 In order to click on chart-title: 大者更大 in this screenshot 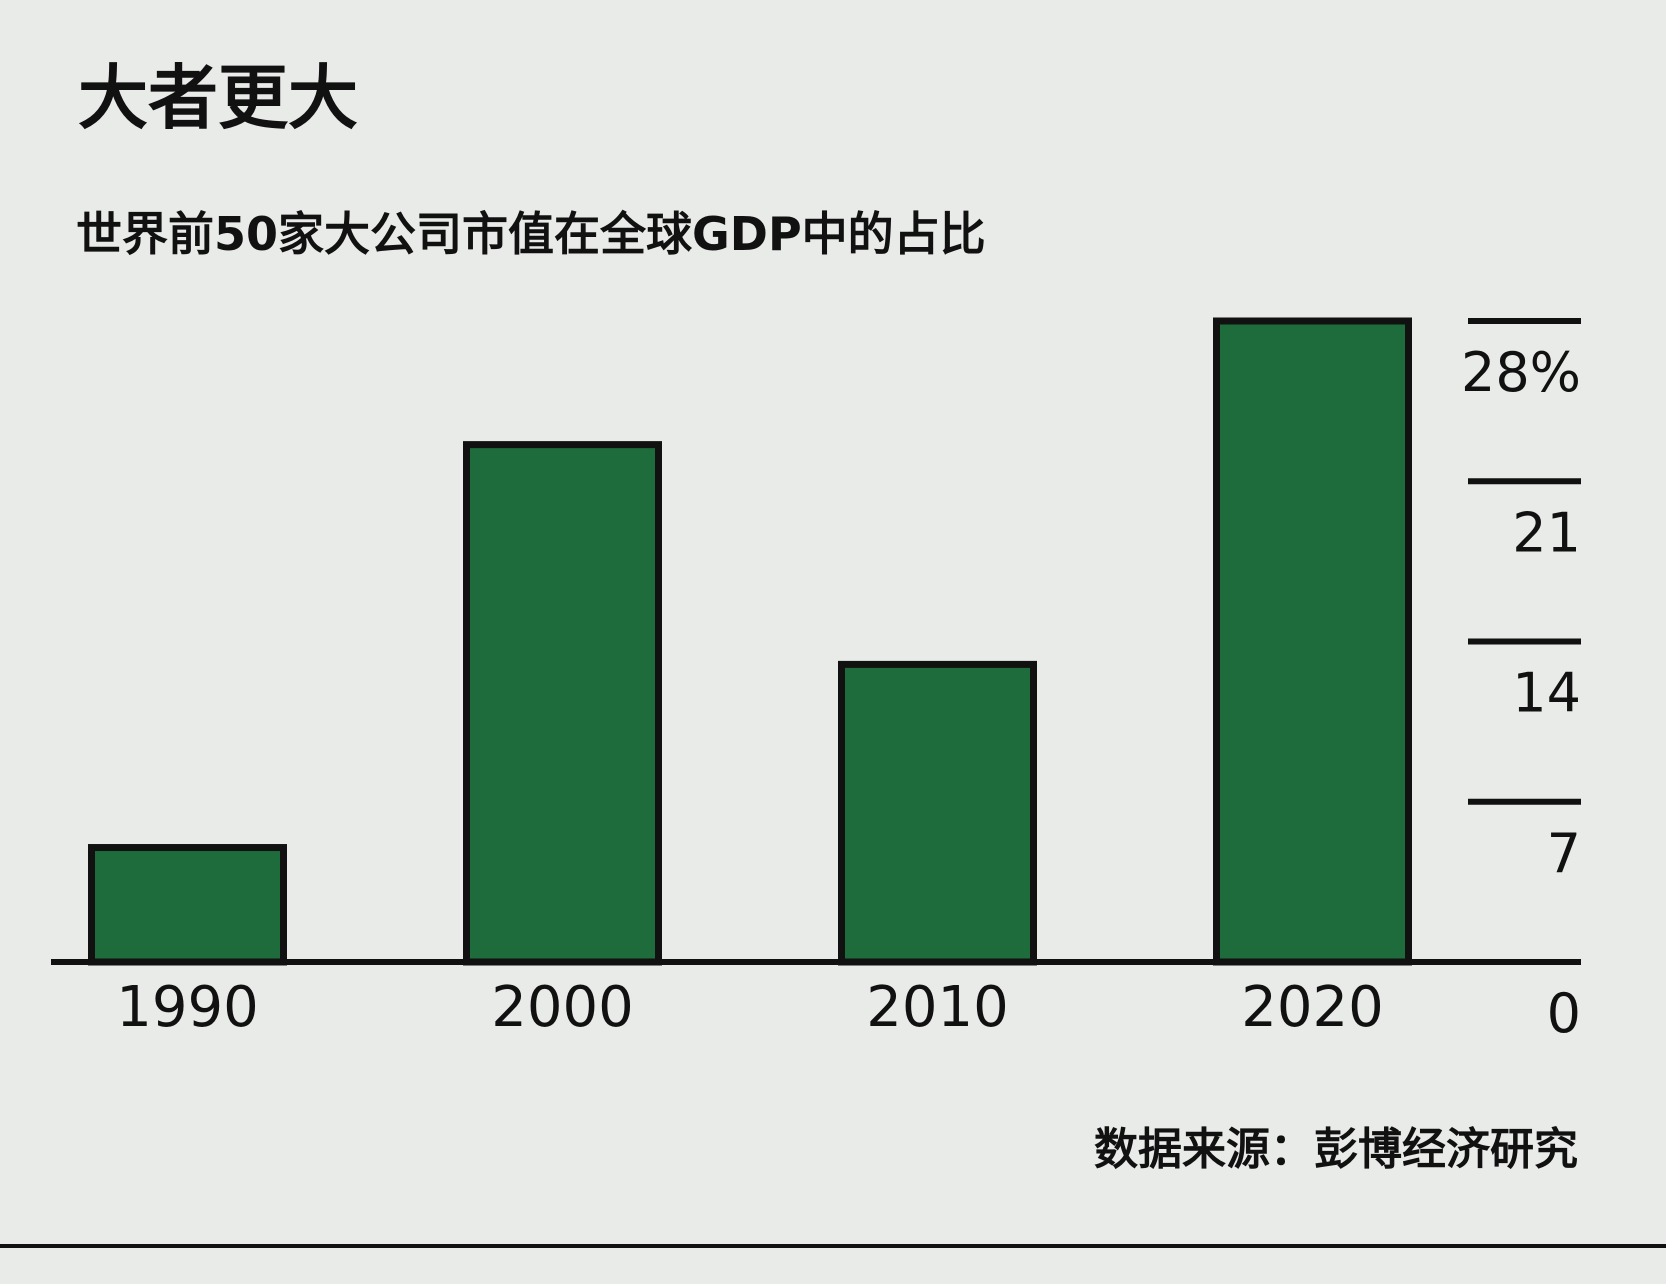, I will do `click(218, 98)`.